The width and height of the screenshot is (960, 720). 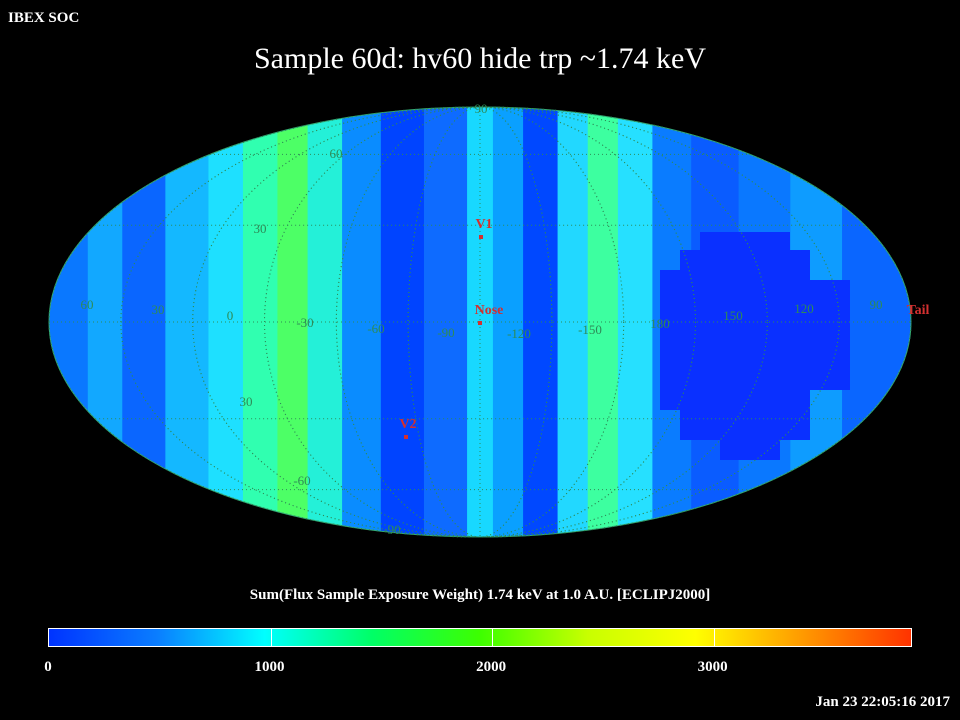 I want to click on marker-v2-label: V2, so click(x=407, y=424).